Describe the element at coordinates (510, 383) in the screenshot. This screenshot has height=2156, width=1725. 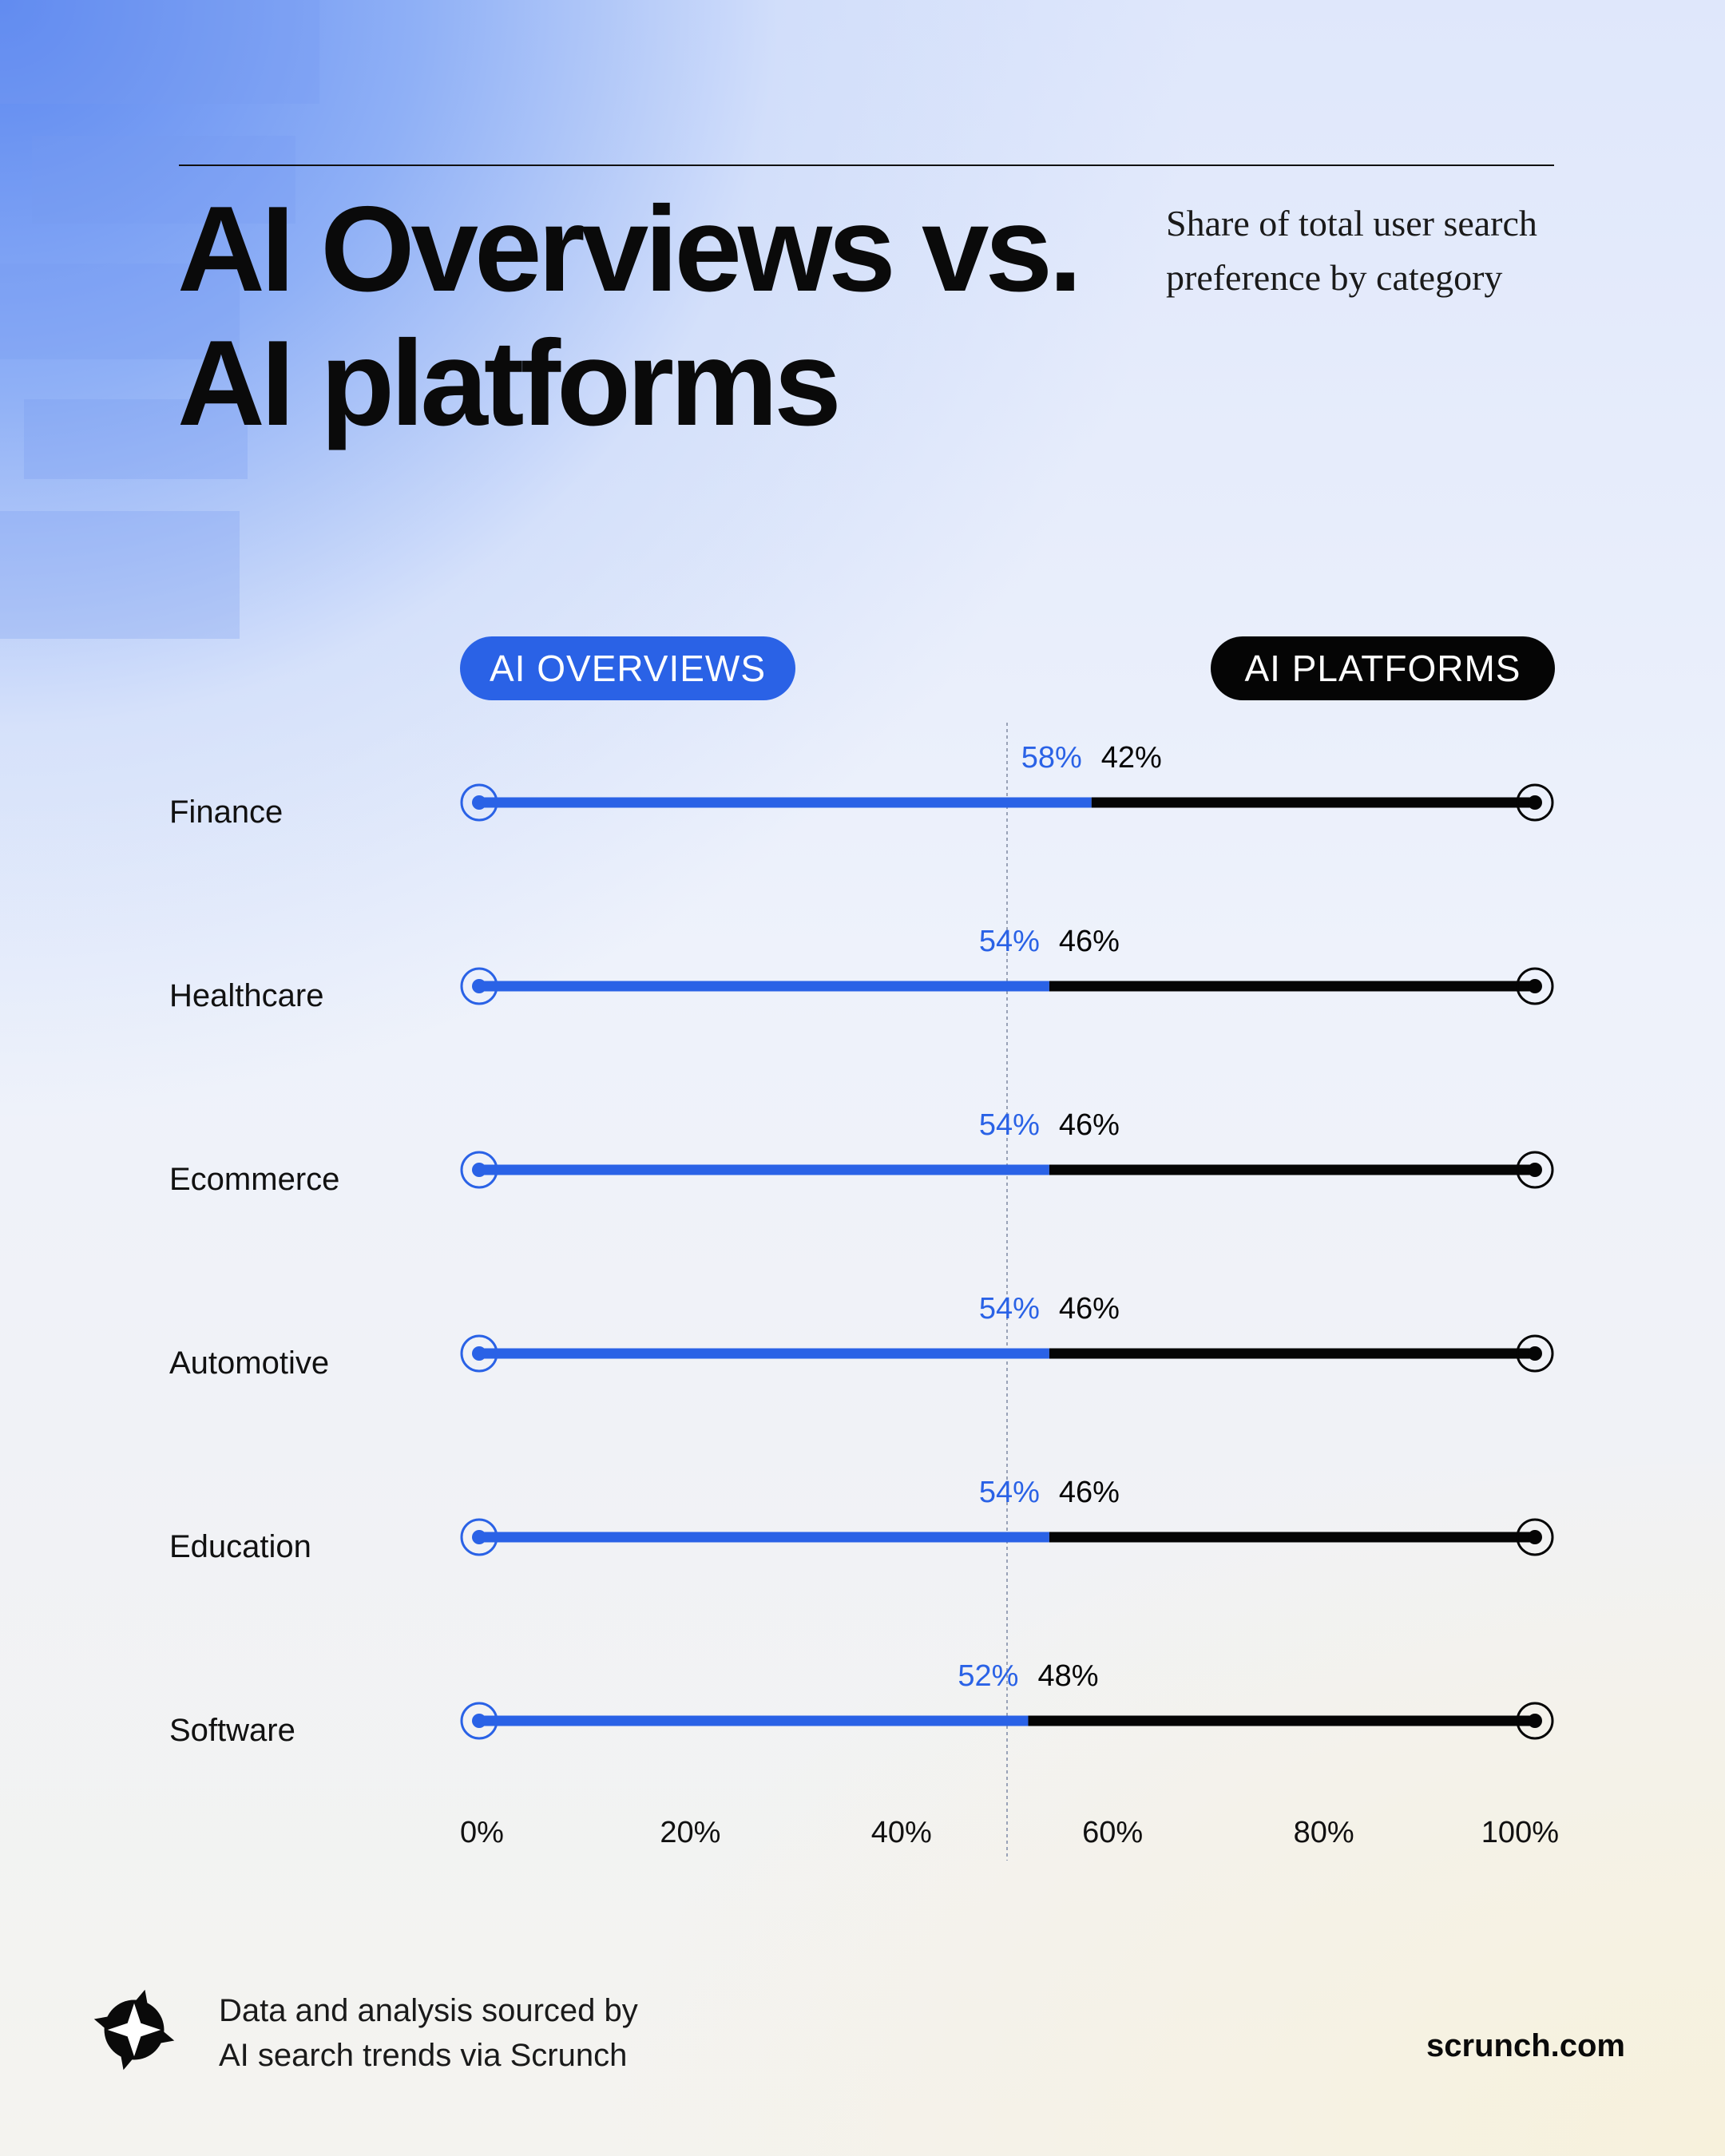
I see `title-line-2: AI platforms` at that location.